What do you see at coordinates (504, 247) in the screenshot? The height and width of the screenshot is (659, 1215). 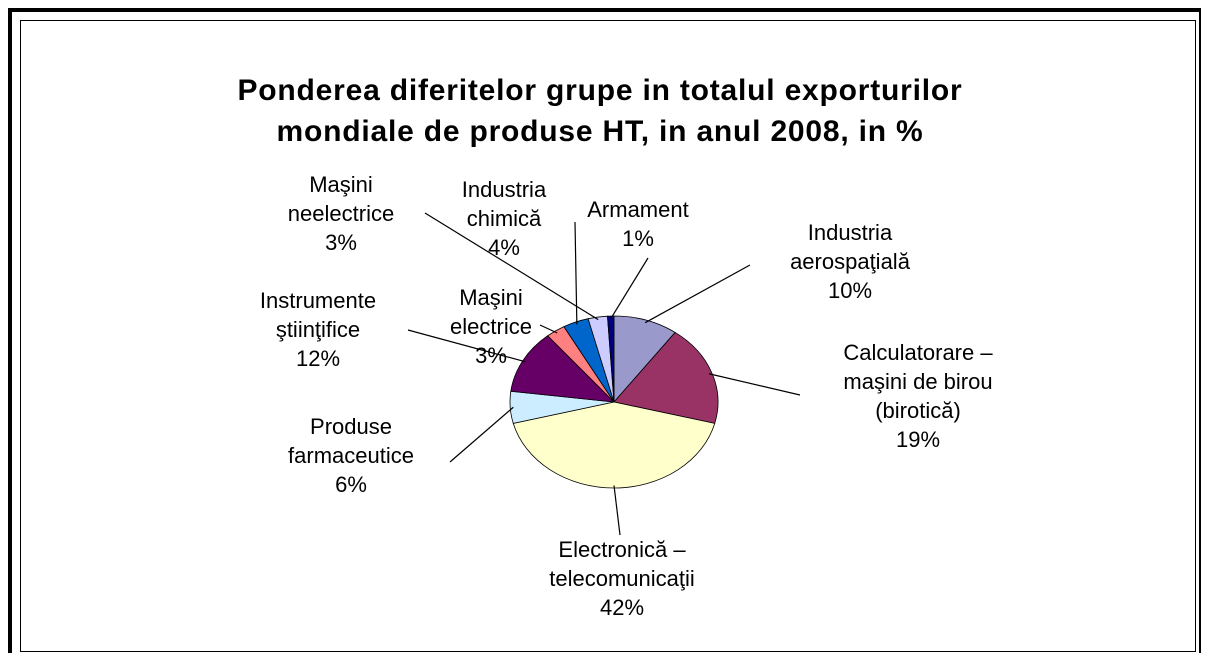 I see `value-label: 4%` at bounding box center [504, 247].